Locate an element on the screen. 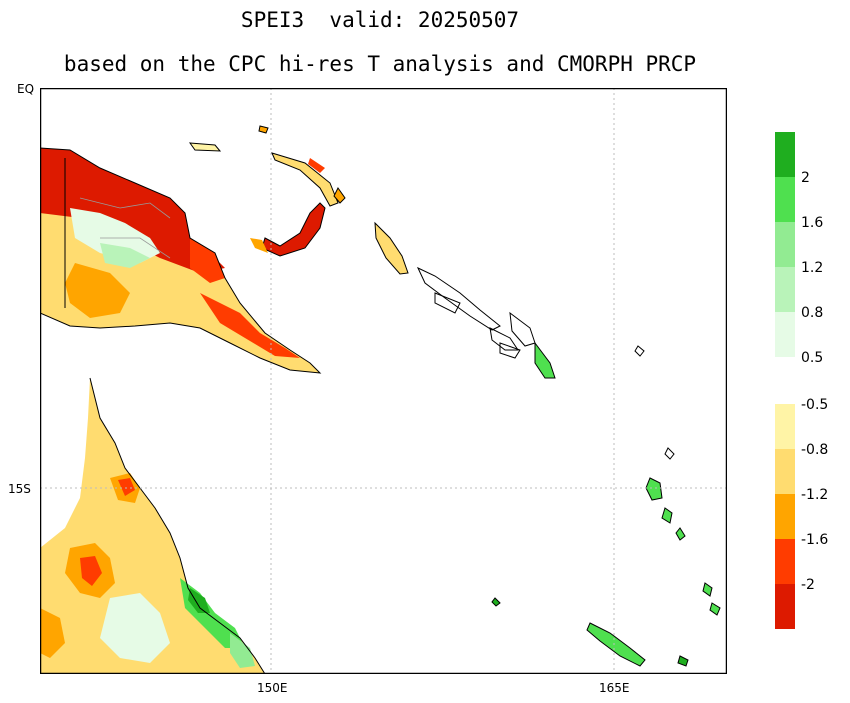 The height and width of the screenshot is (703, 850). new-britain-shading is located at coordinates (293, 229).